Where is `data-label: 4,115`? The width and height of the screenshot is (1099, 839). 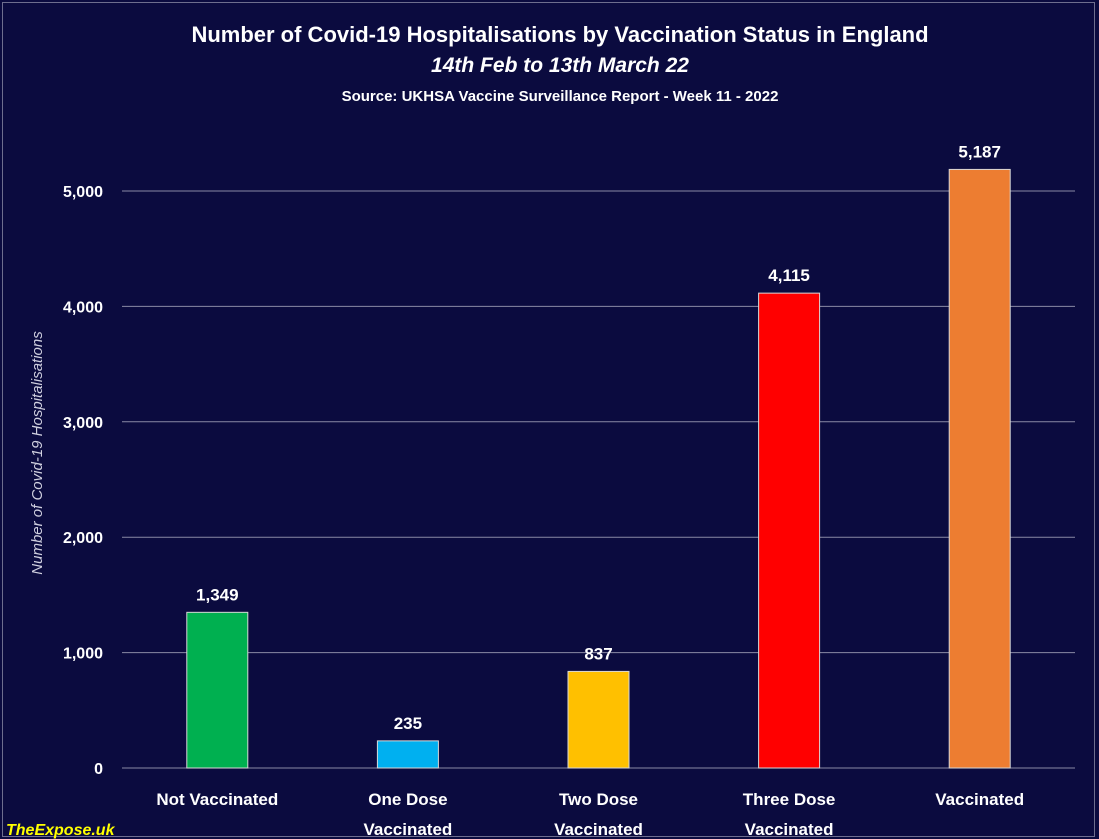 data-label: 4,115 is located at coordinates (789, 275).